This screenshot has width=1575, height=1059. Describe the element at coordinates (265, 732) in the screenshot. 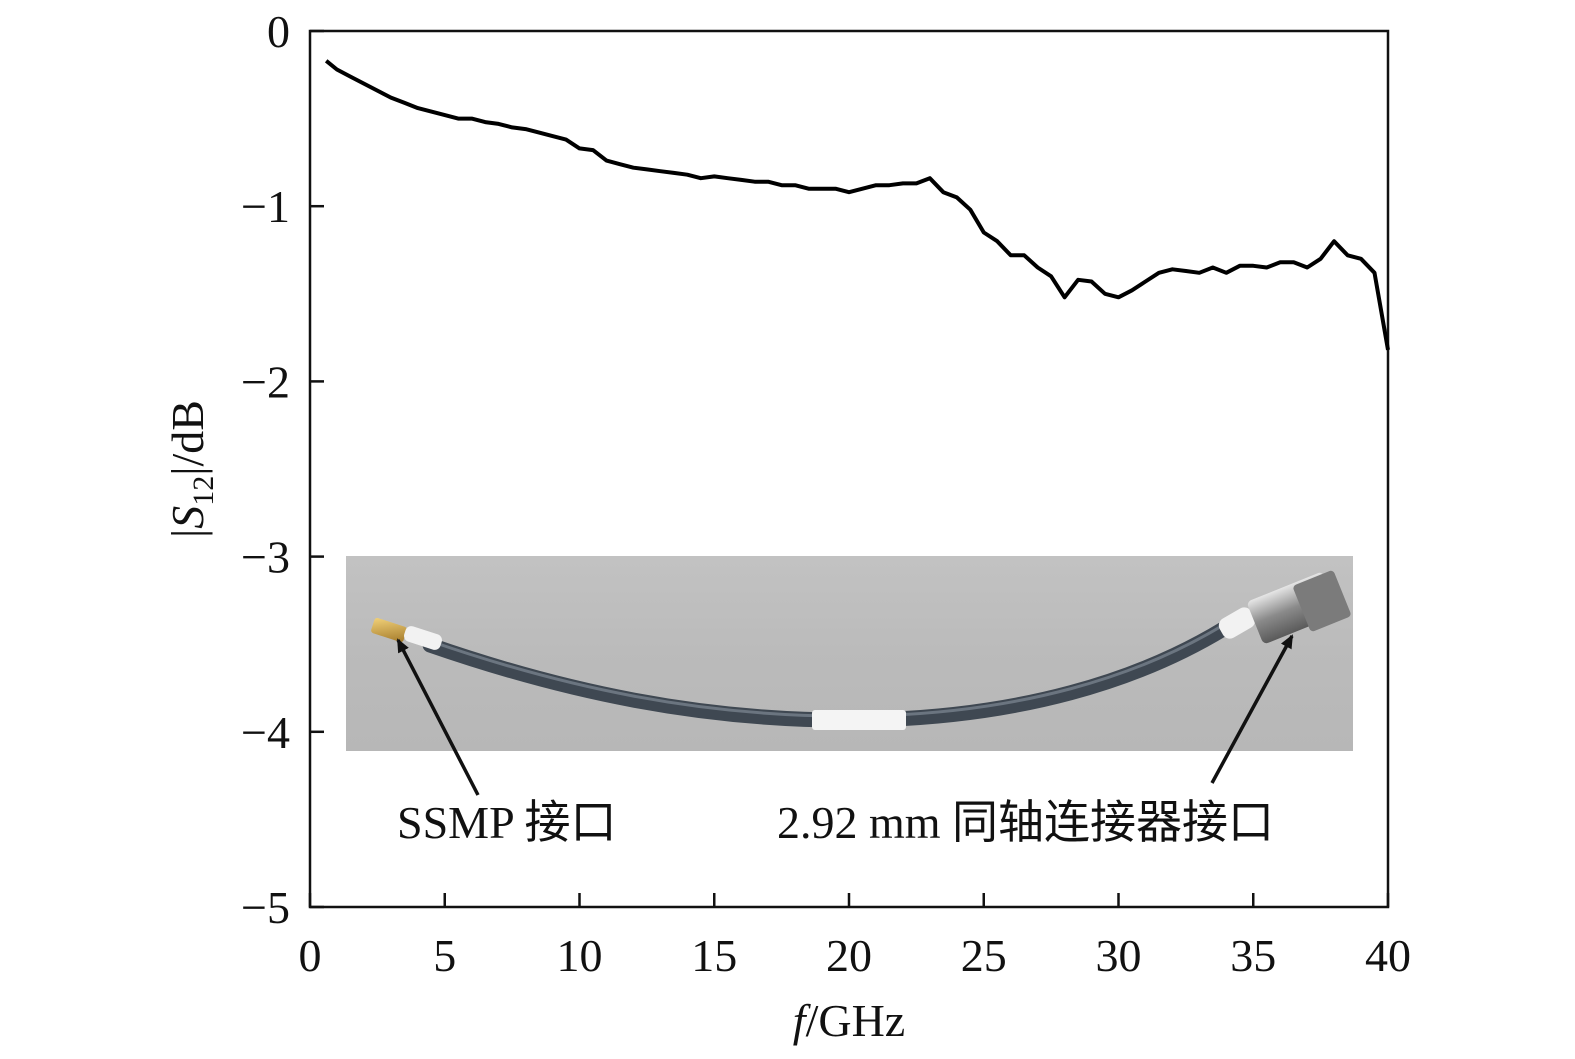

I see `y-tick-label: −4` at that location.